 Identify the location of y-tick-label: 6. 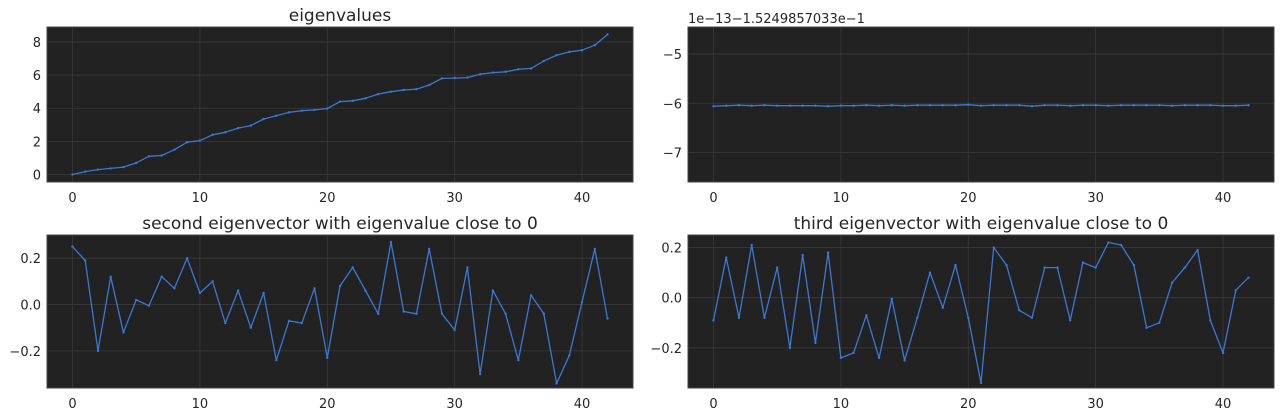
(37, 76).